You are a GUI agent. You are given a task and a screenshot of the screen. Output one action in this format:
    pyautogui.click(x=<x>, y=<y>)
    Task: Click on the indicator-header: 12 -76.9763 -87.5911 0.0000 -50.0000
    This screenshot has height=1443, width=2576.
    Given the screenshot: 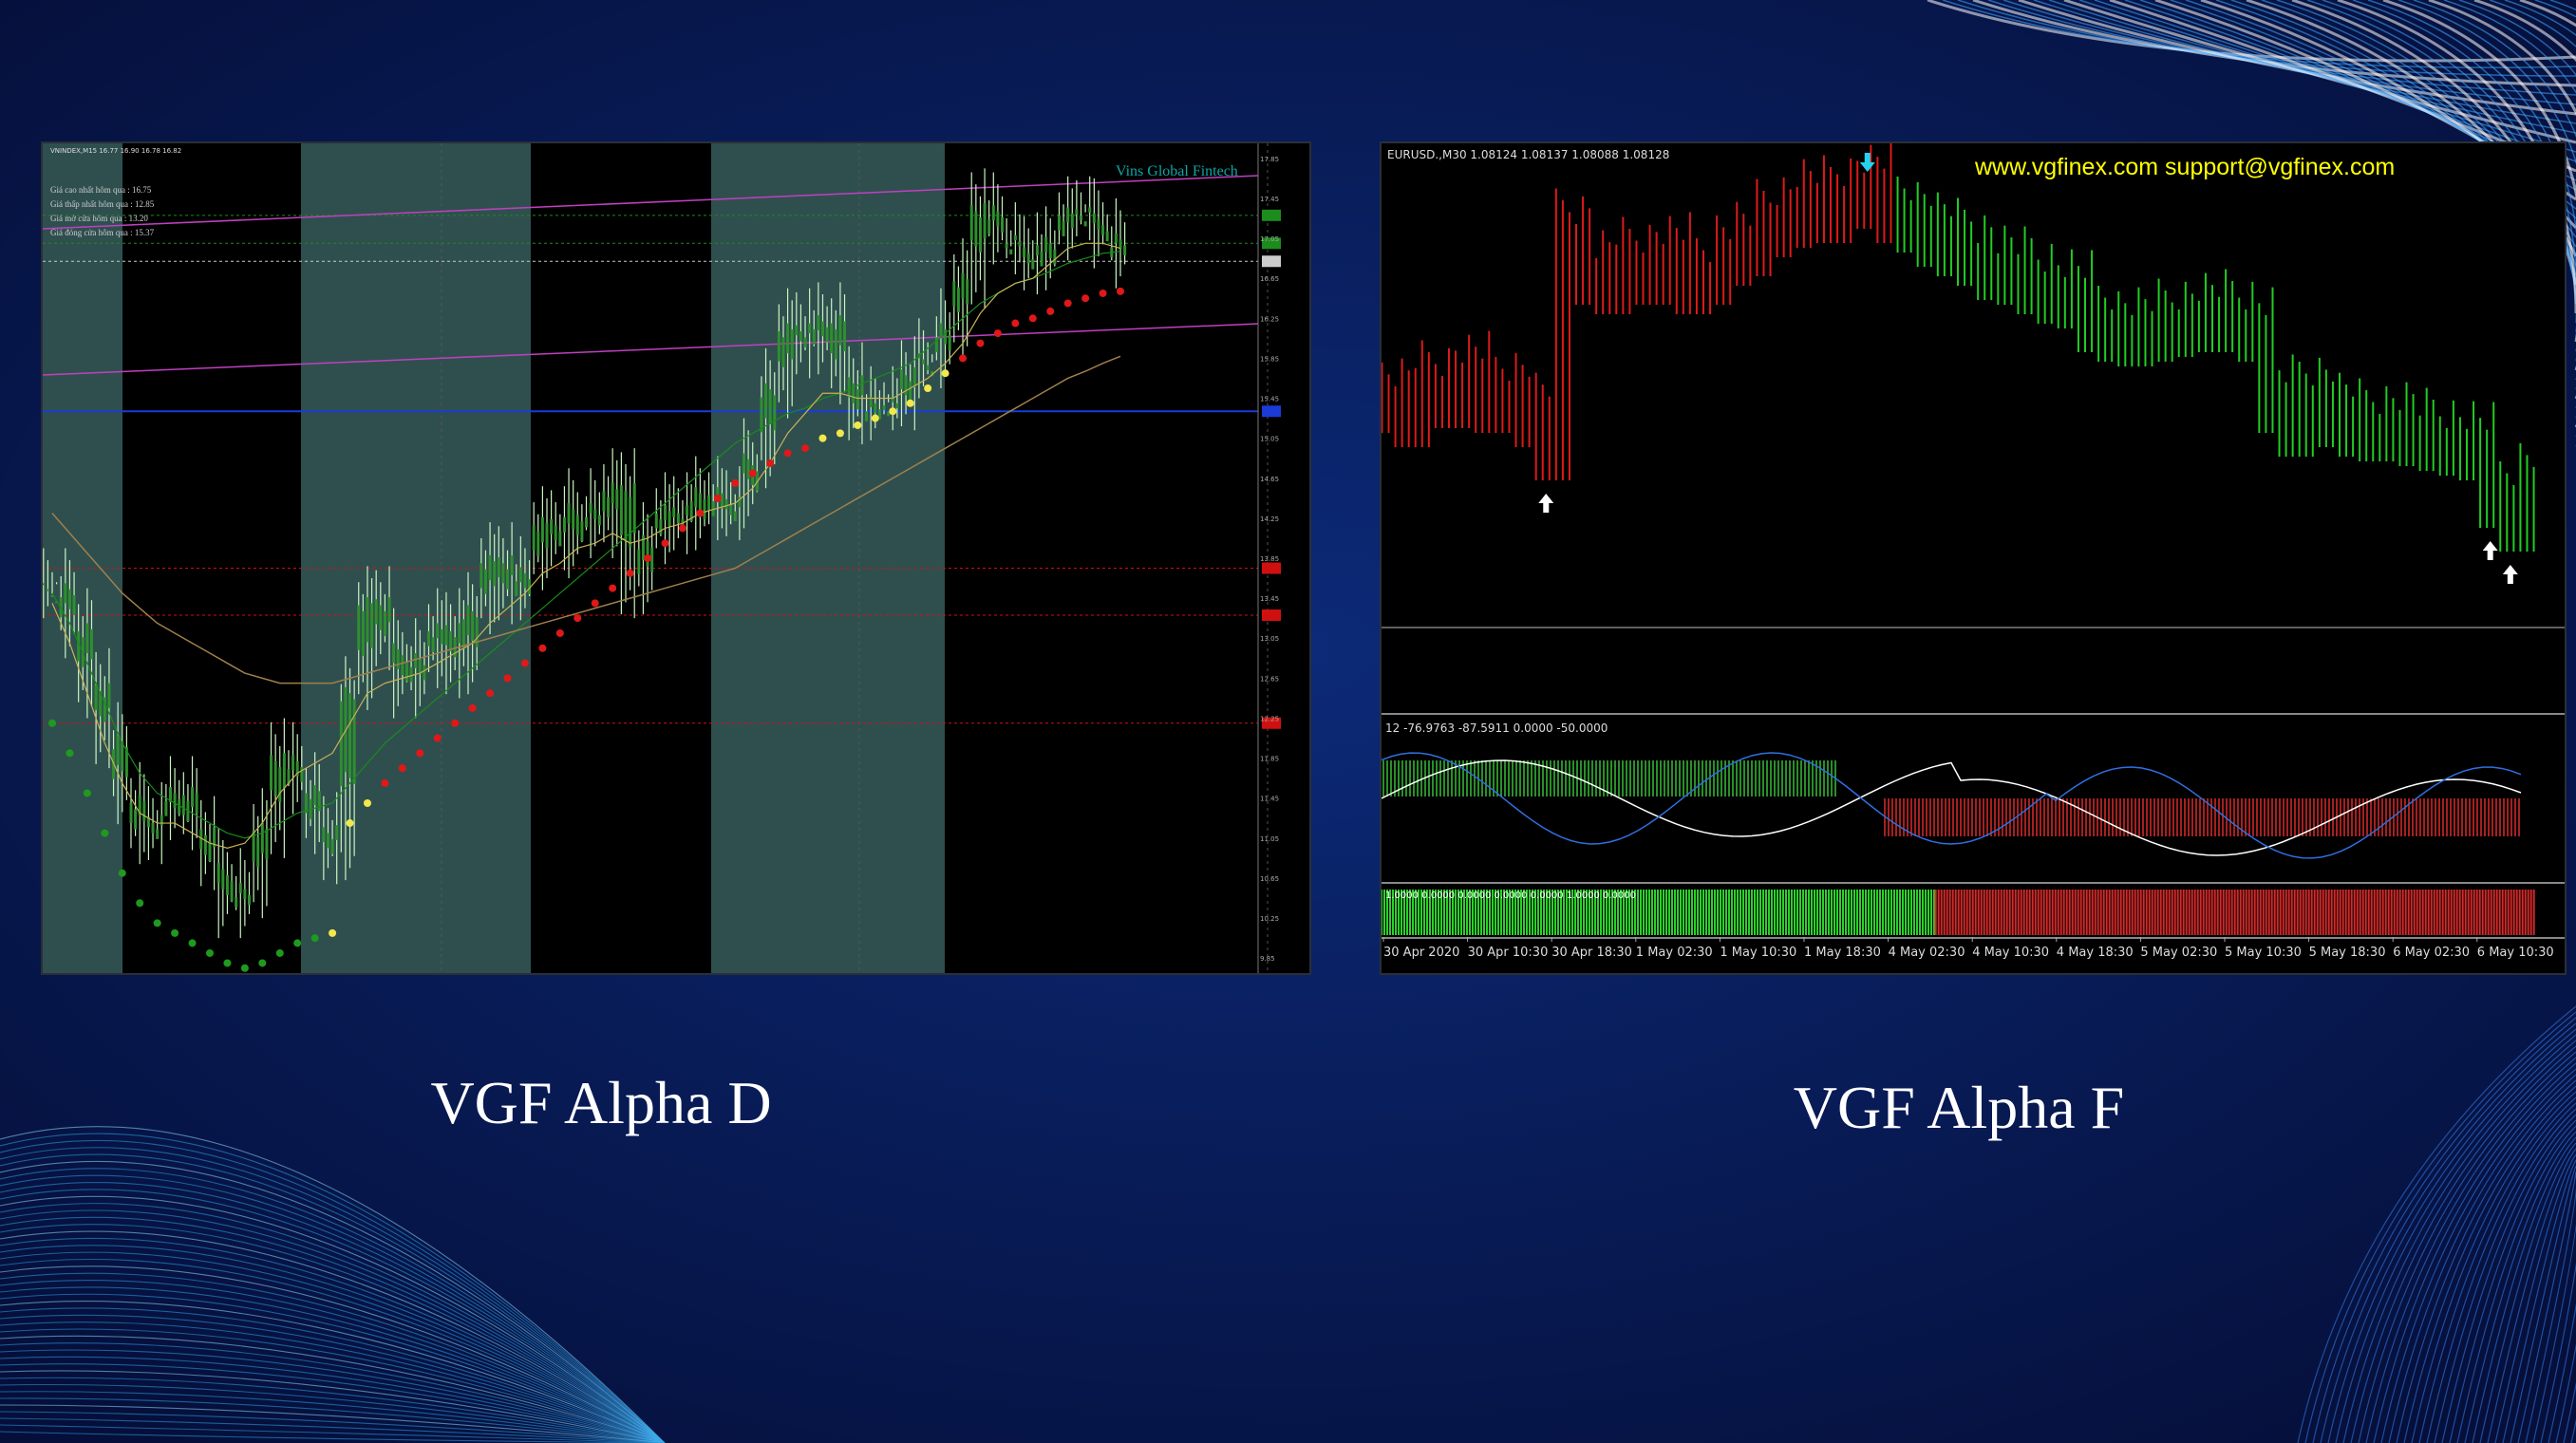 What is the action you would take?
    pyautogui.click(x=1496, y=728)
    